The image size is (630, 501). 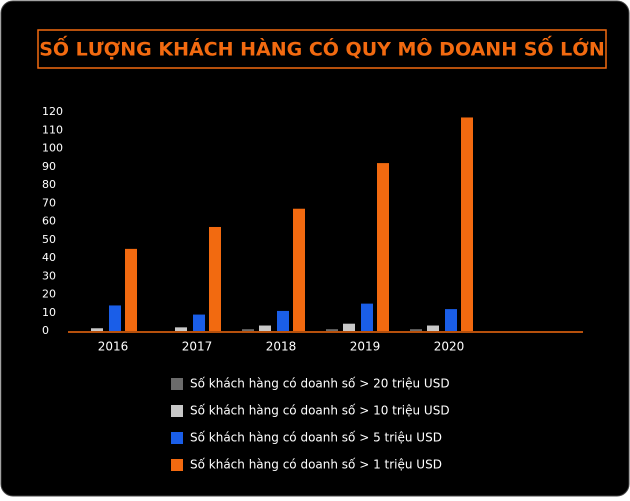 I want to click on x-tick-label: 2020, so click(x=449, y=347).